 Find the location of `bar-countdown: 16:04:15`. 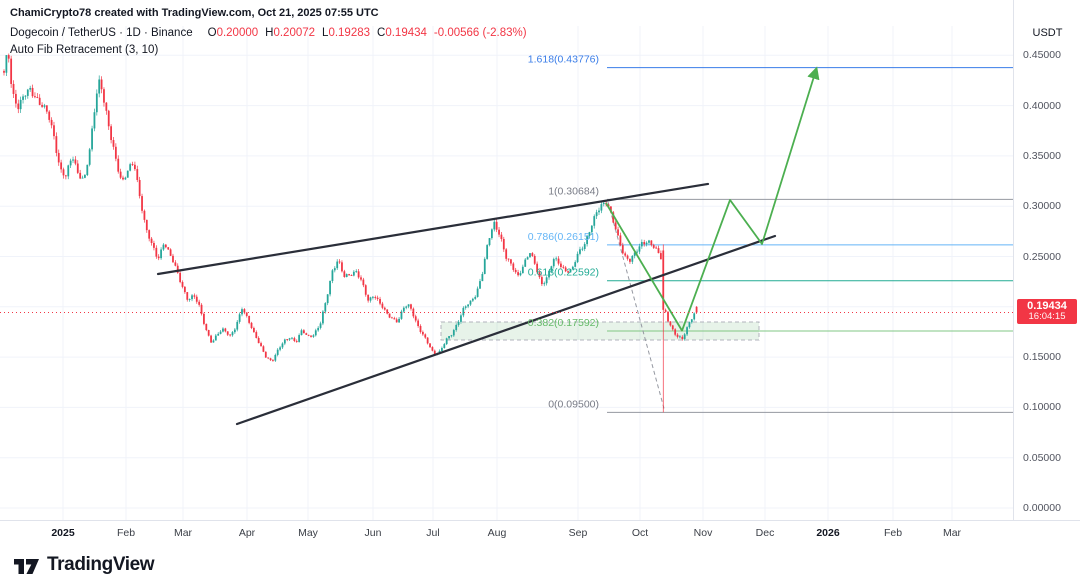

bar-countdown: 16:04:15 is located at coordinates (1047, 317).